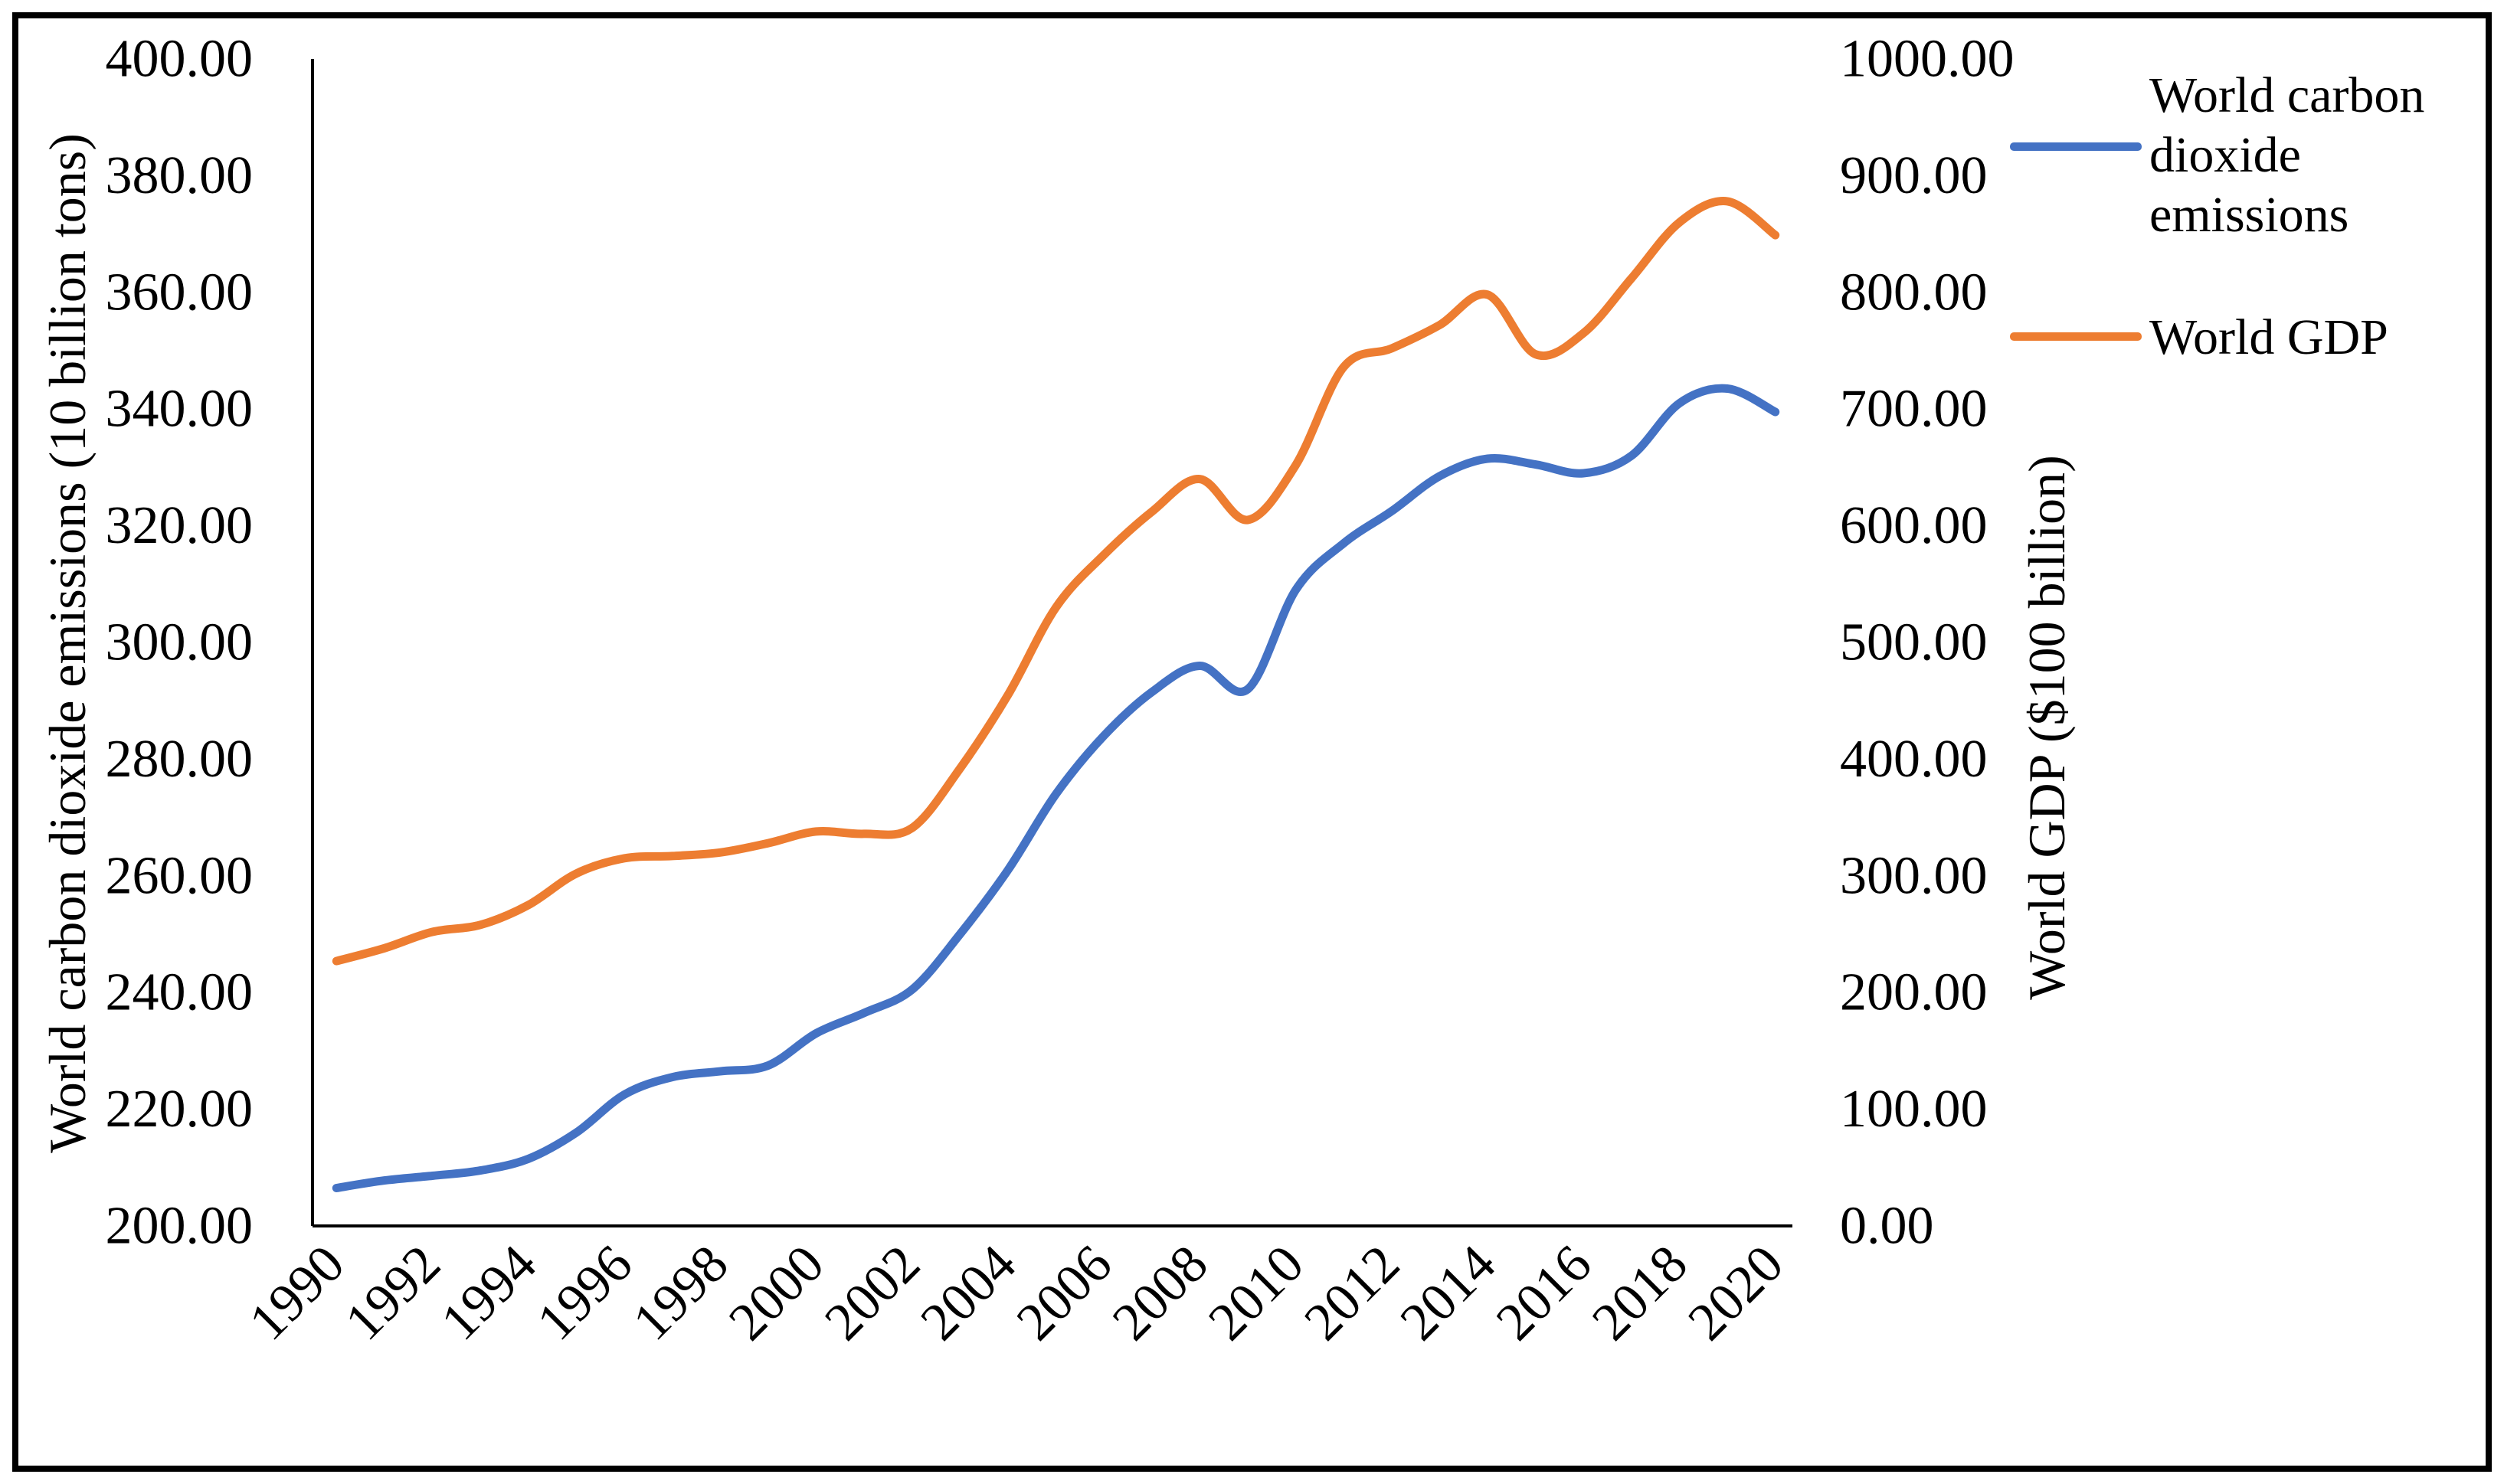  What do you see at coordinates (180, 759) in the screenshot?
I see `y-left-tick-label: 280.00` at bounding box center [180, 759].